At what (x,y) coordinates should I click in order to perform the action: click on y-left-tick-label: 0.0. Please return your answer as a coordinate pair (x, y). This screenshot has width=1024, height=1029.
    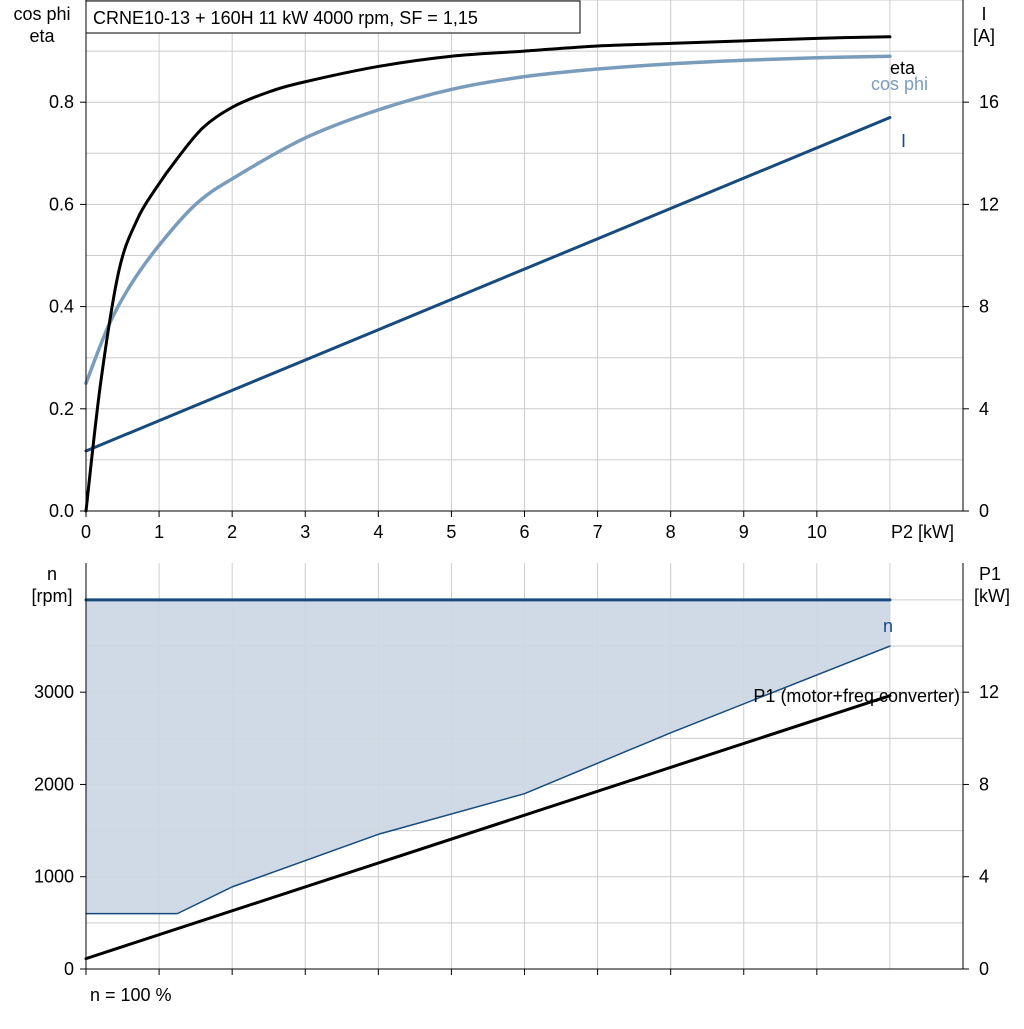
    Looking at the image, I should click on (61, 511).